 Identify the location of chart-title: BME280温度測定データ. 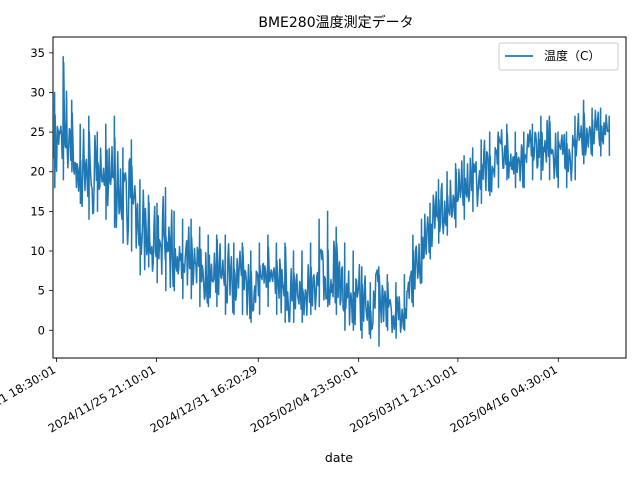
(335, 22).